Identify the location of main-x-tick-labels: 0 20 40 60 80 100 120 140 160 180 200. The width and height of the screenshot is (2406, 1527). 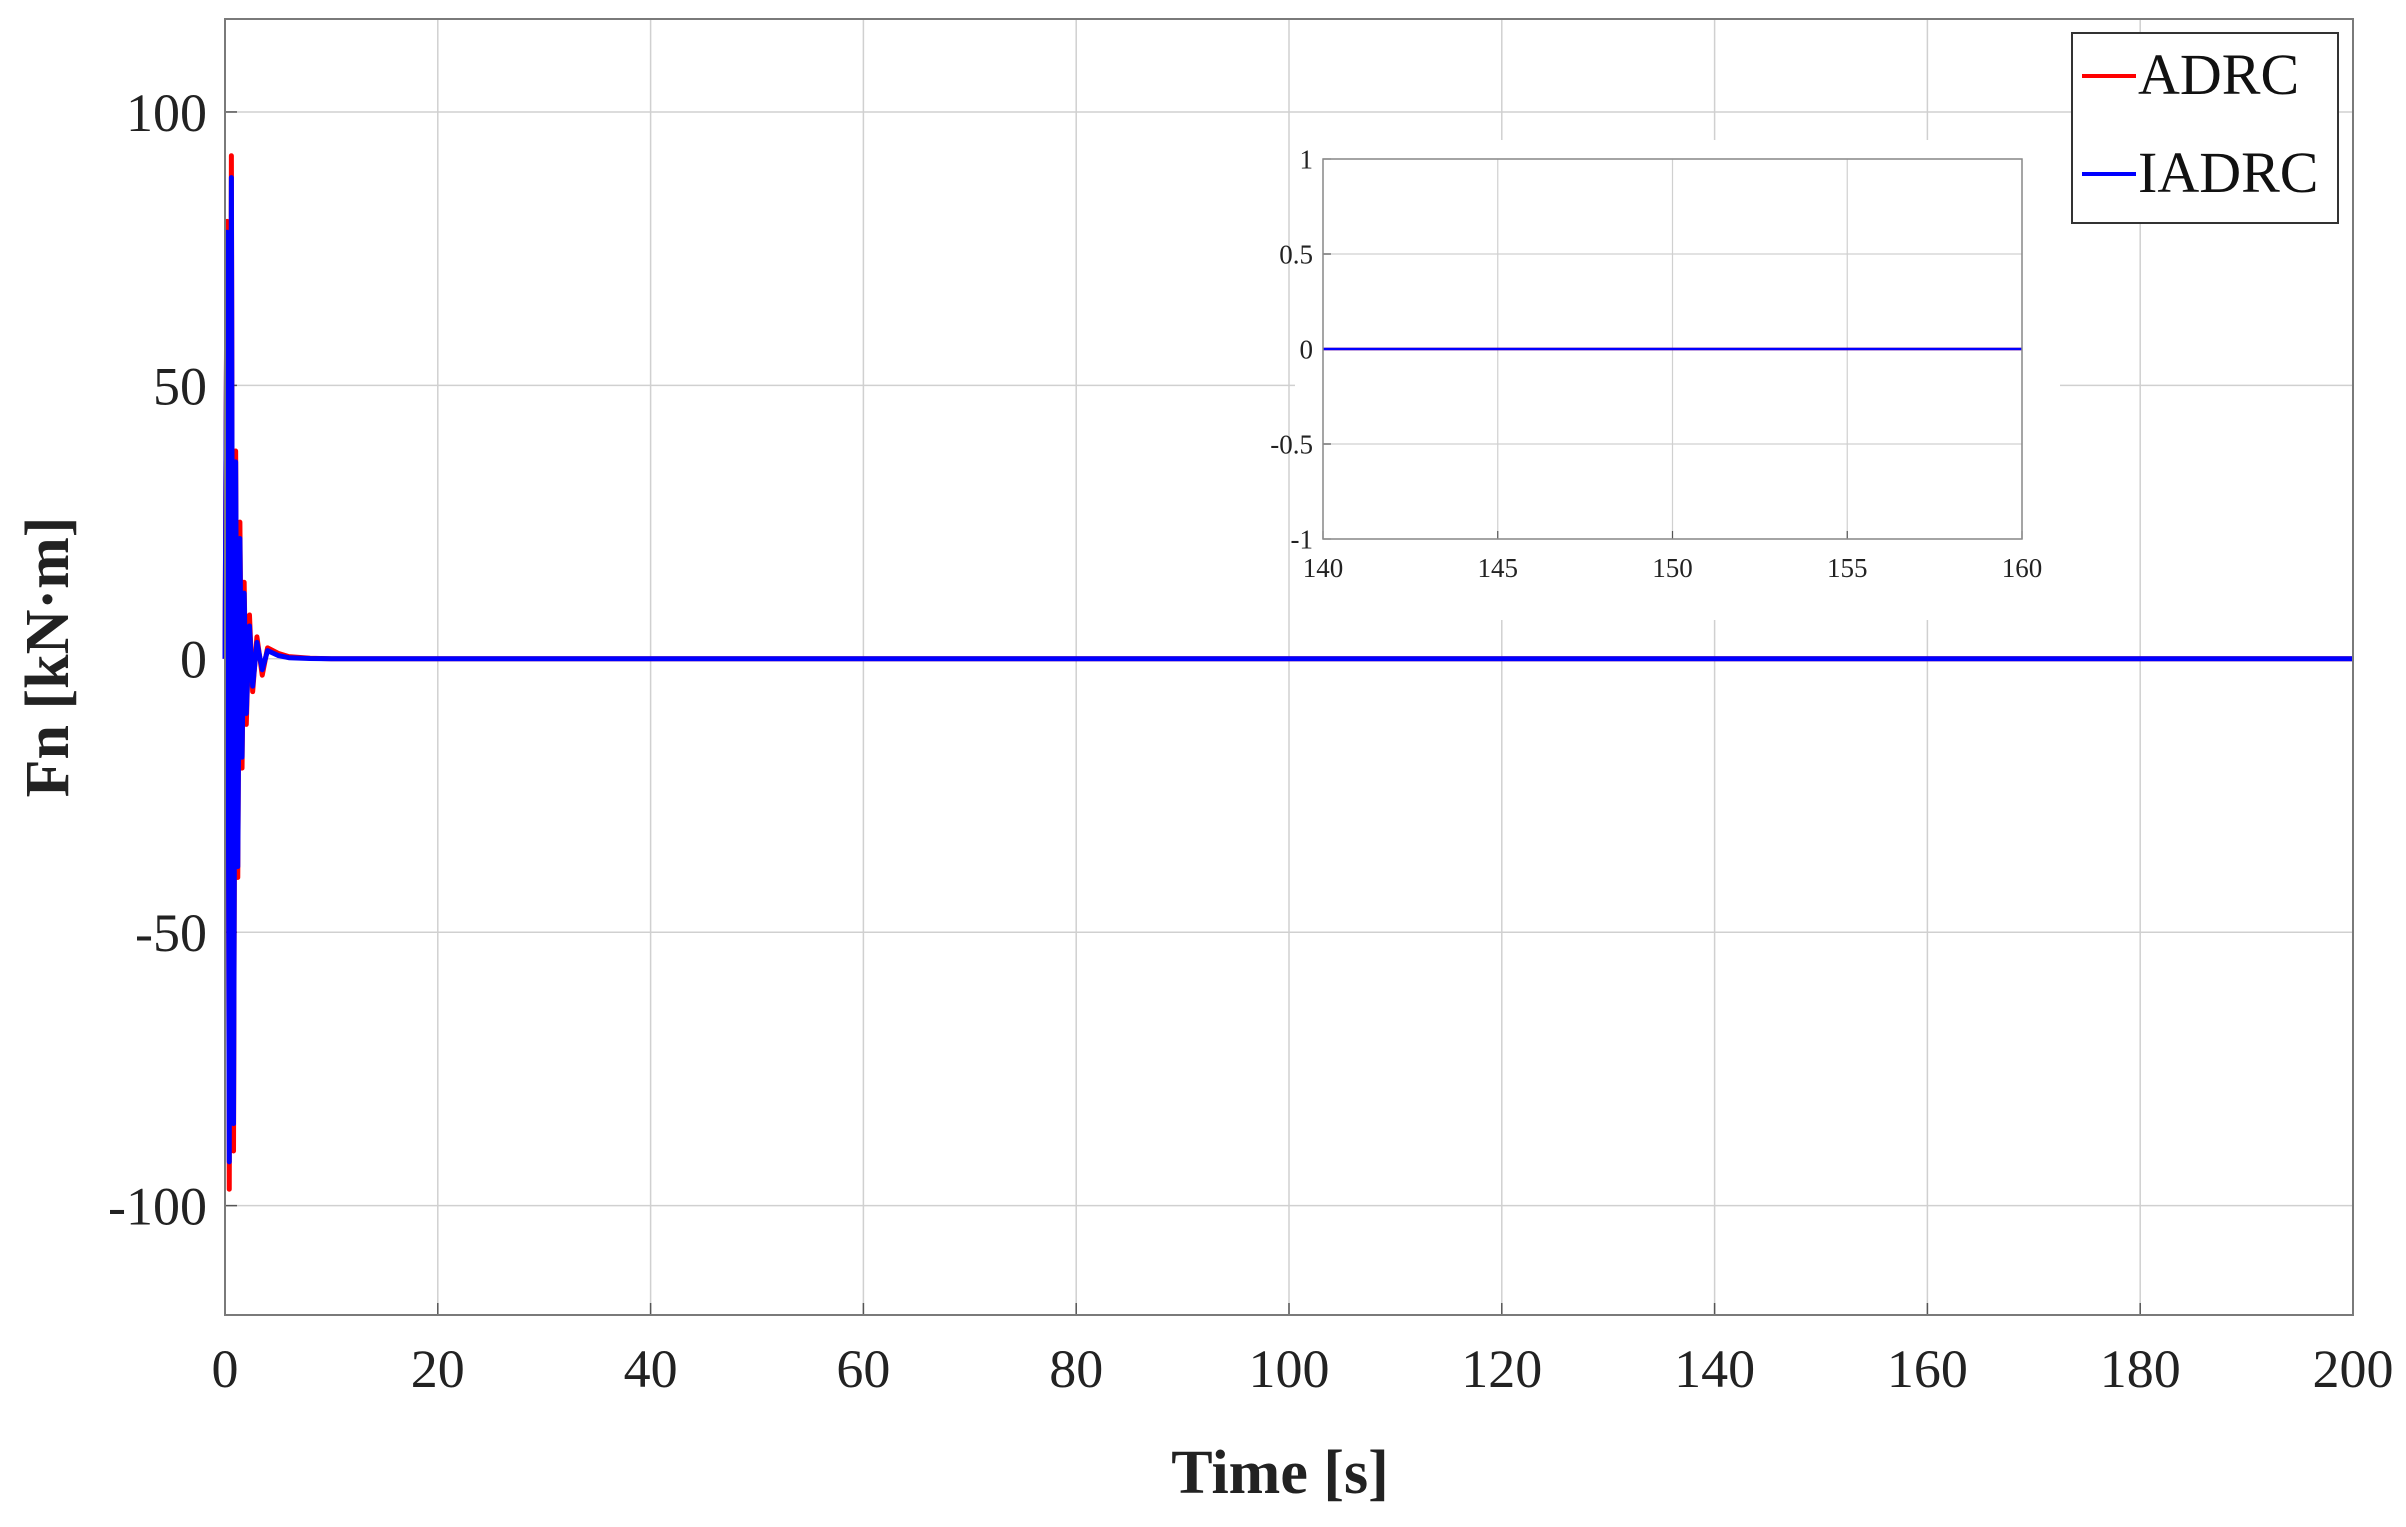
(1303, 1369).